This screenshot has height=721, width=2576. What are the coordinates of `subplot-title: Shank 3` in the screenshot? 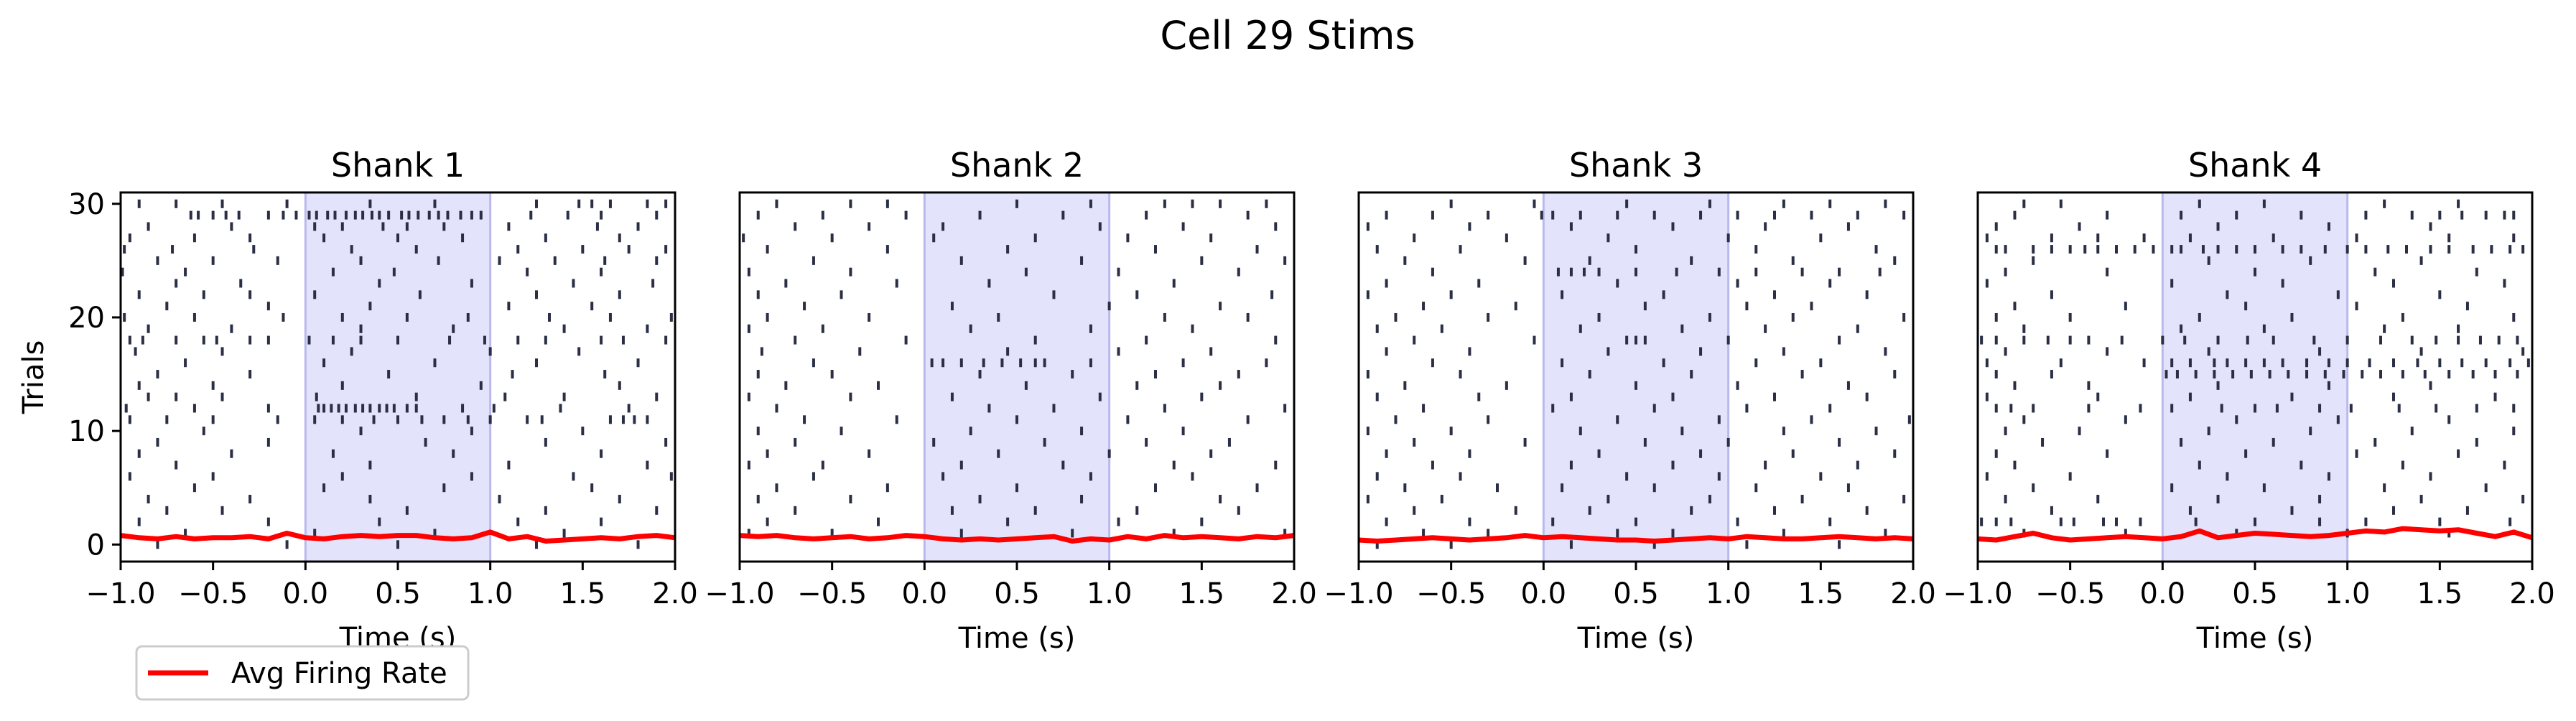 It's located at (1636, 165).